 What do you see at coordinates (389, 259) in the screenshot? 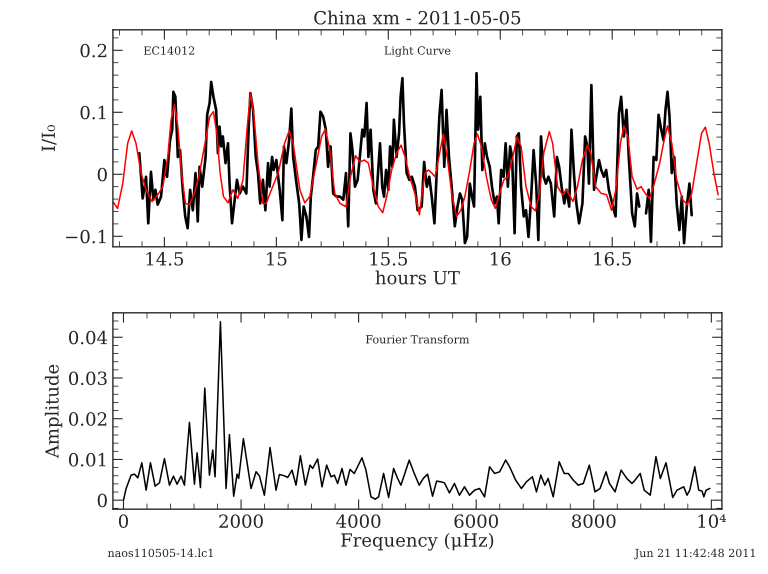
I see `x-tick-label: 15.5` at bounding box center [389, 259].